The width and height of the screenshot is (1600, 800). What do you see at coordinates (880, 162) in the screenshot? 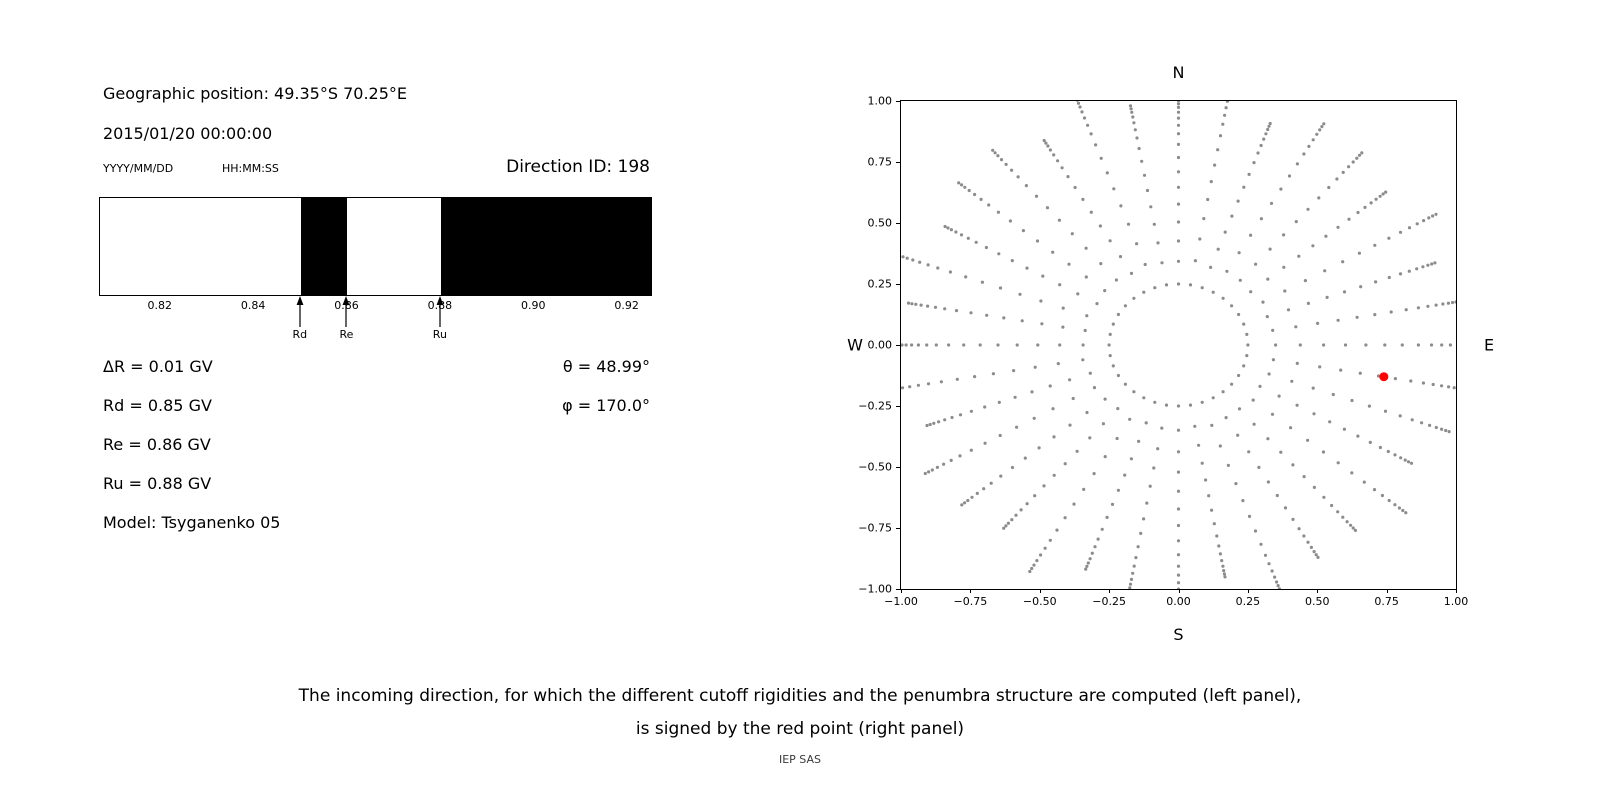
I see `y-tick-label: 0.75` at bounding box center [880, 162].